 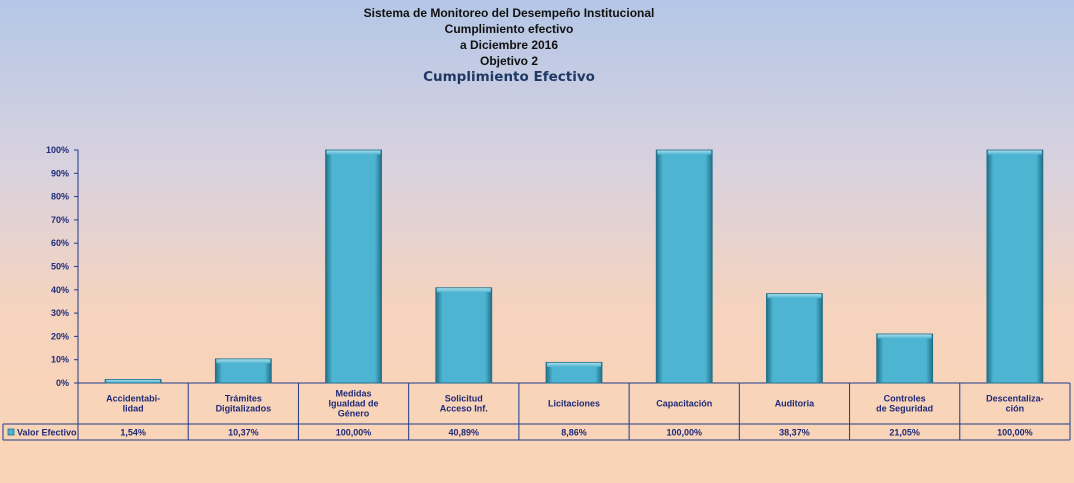 What do you see at coordinates (11, 432) in the screenshot?
I see `legend-key` at bounding box center [11, 432].